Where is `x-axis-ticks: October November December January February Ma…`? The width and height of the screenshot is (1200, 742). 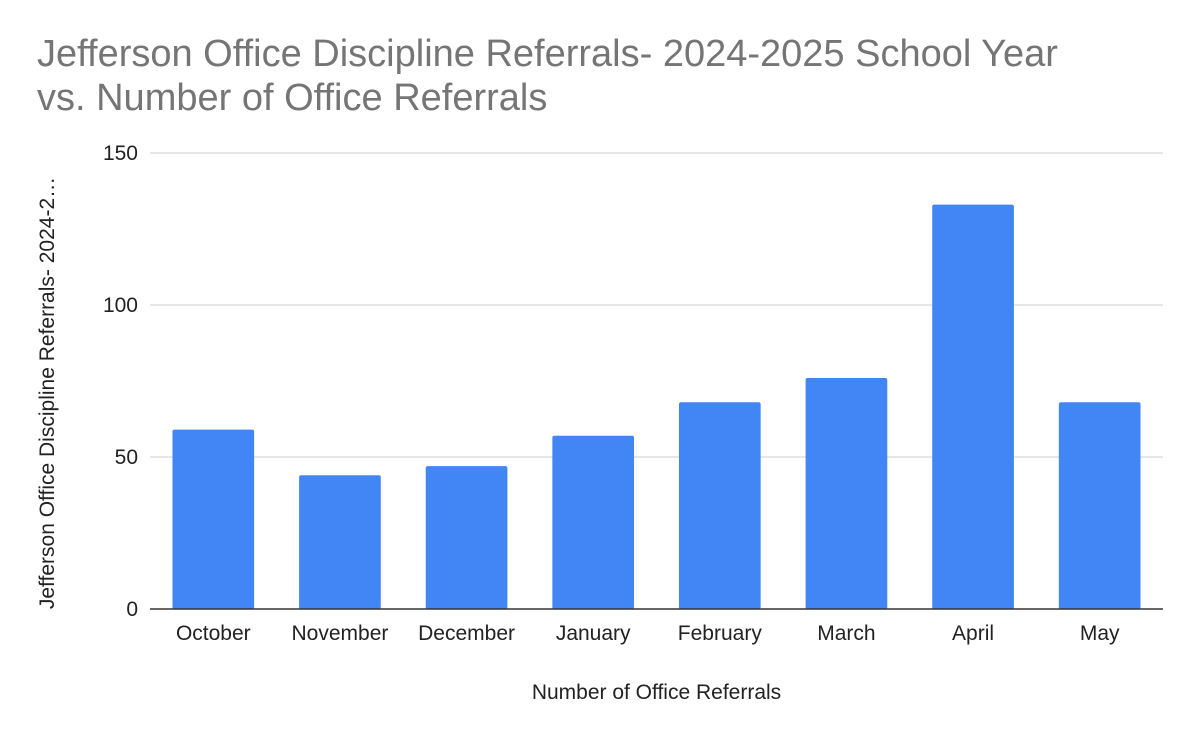 x-axis-ticks: October November December January February Ma… is located at coordinates (648, 633).